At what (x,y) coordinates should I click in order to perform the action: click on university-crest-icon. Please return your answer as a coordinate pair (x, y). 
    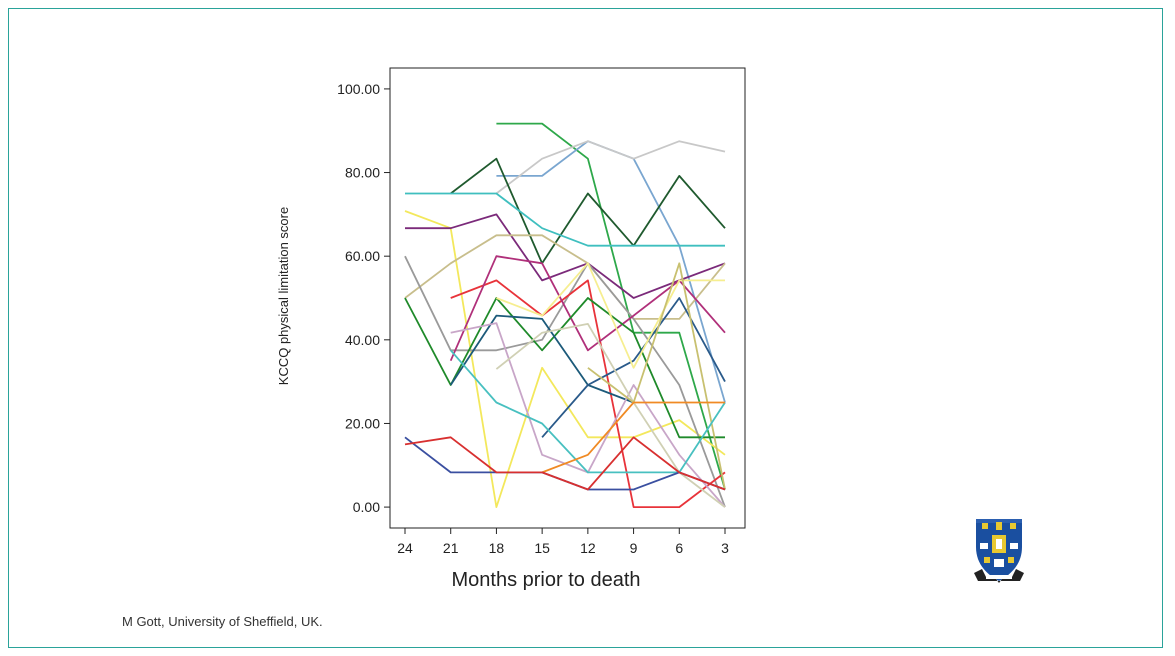
    Looking at the image, I should click on (999, 550).